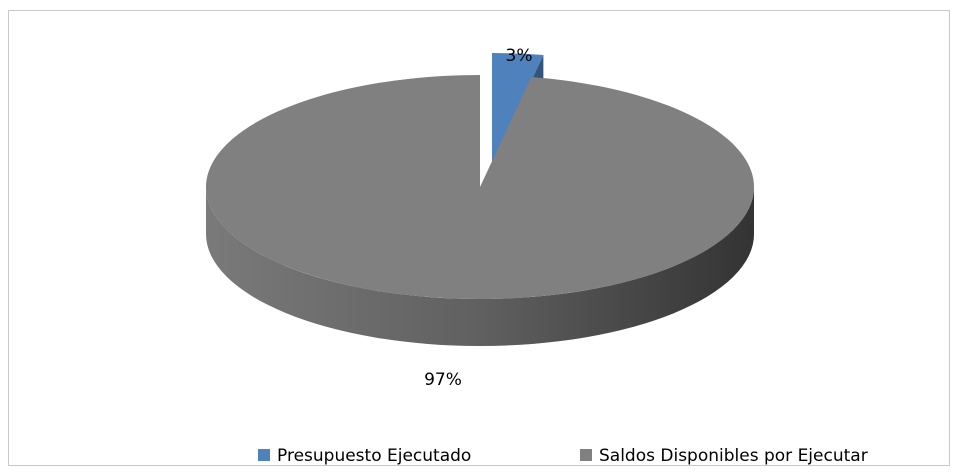  What do you see at coordinates (519, 56) in the screenshot?
I see `data-label: 3%` at bounding box center [519, 56].